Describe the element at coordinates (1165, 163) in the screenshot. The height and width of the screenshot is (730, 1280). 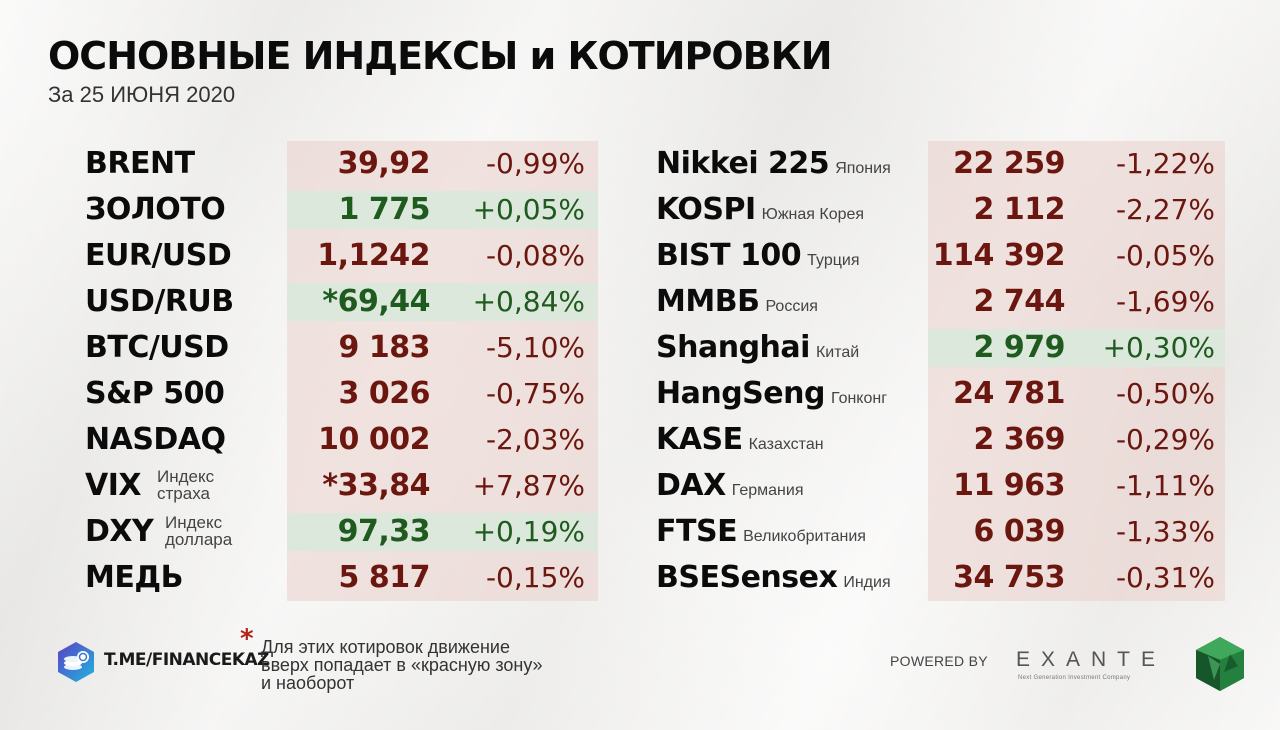
I see `quote-change: -1,22%` at that location.